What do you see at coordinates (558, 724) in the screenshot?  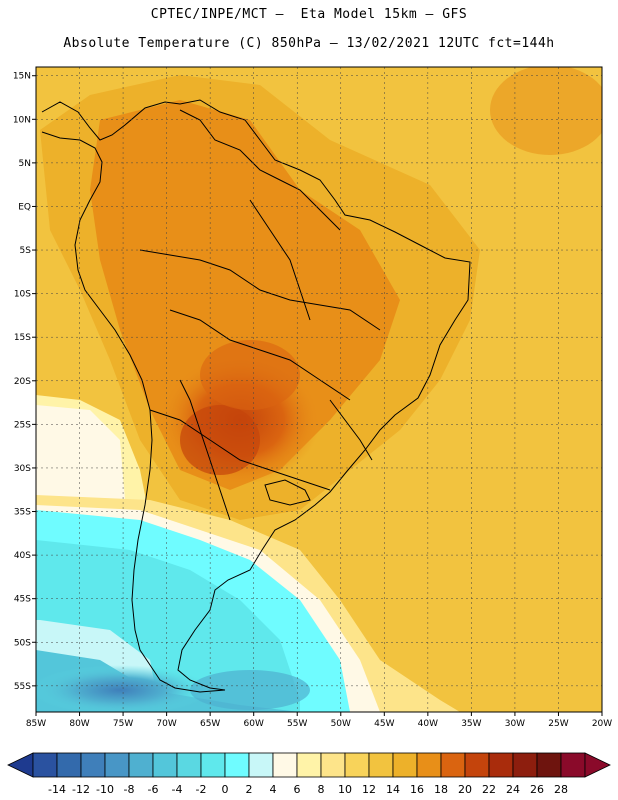 I see `lon-label: 25W` at bounding box center [558, 724].